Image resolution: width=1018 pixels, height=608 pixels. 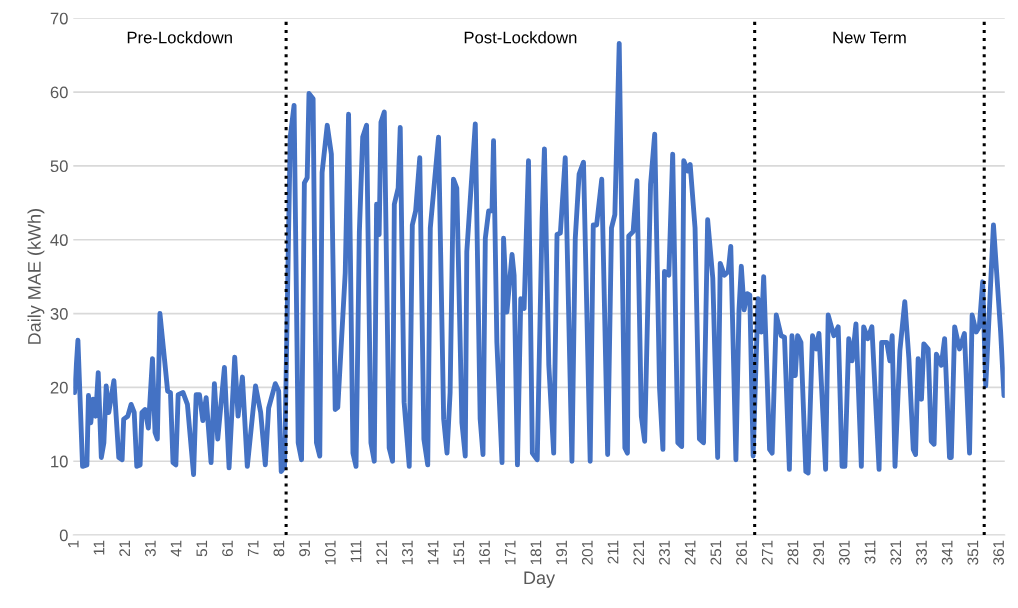 What do you see at coordinates (870, 552) in the screenshot?
I see `x-tick-label: 311` at bounding box center [870, 552].